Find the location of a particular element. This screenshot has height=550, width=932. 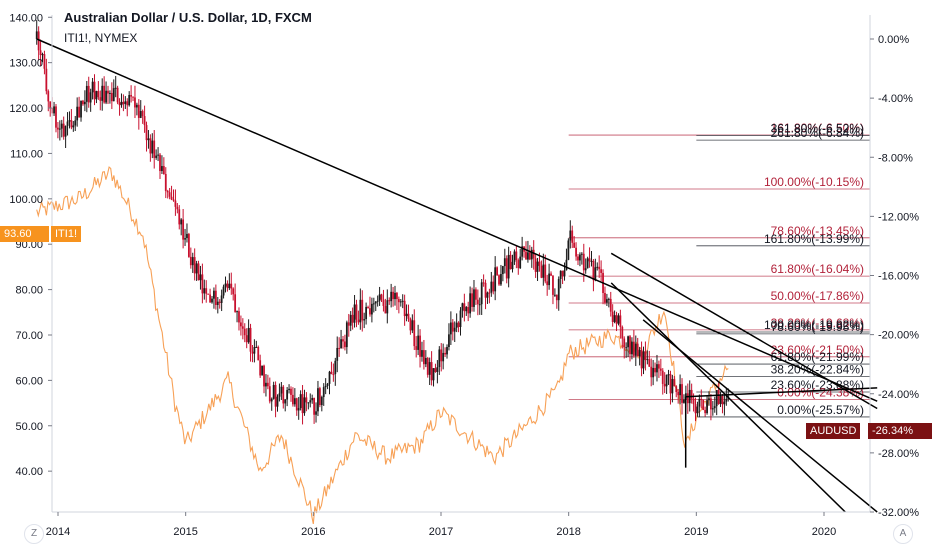

left-tick-label: 120.00 is located at coordinates (26, 109).